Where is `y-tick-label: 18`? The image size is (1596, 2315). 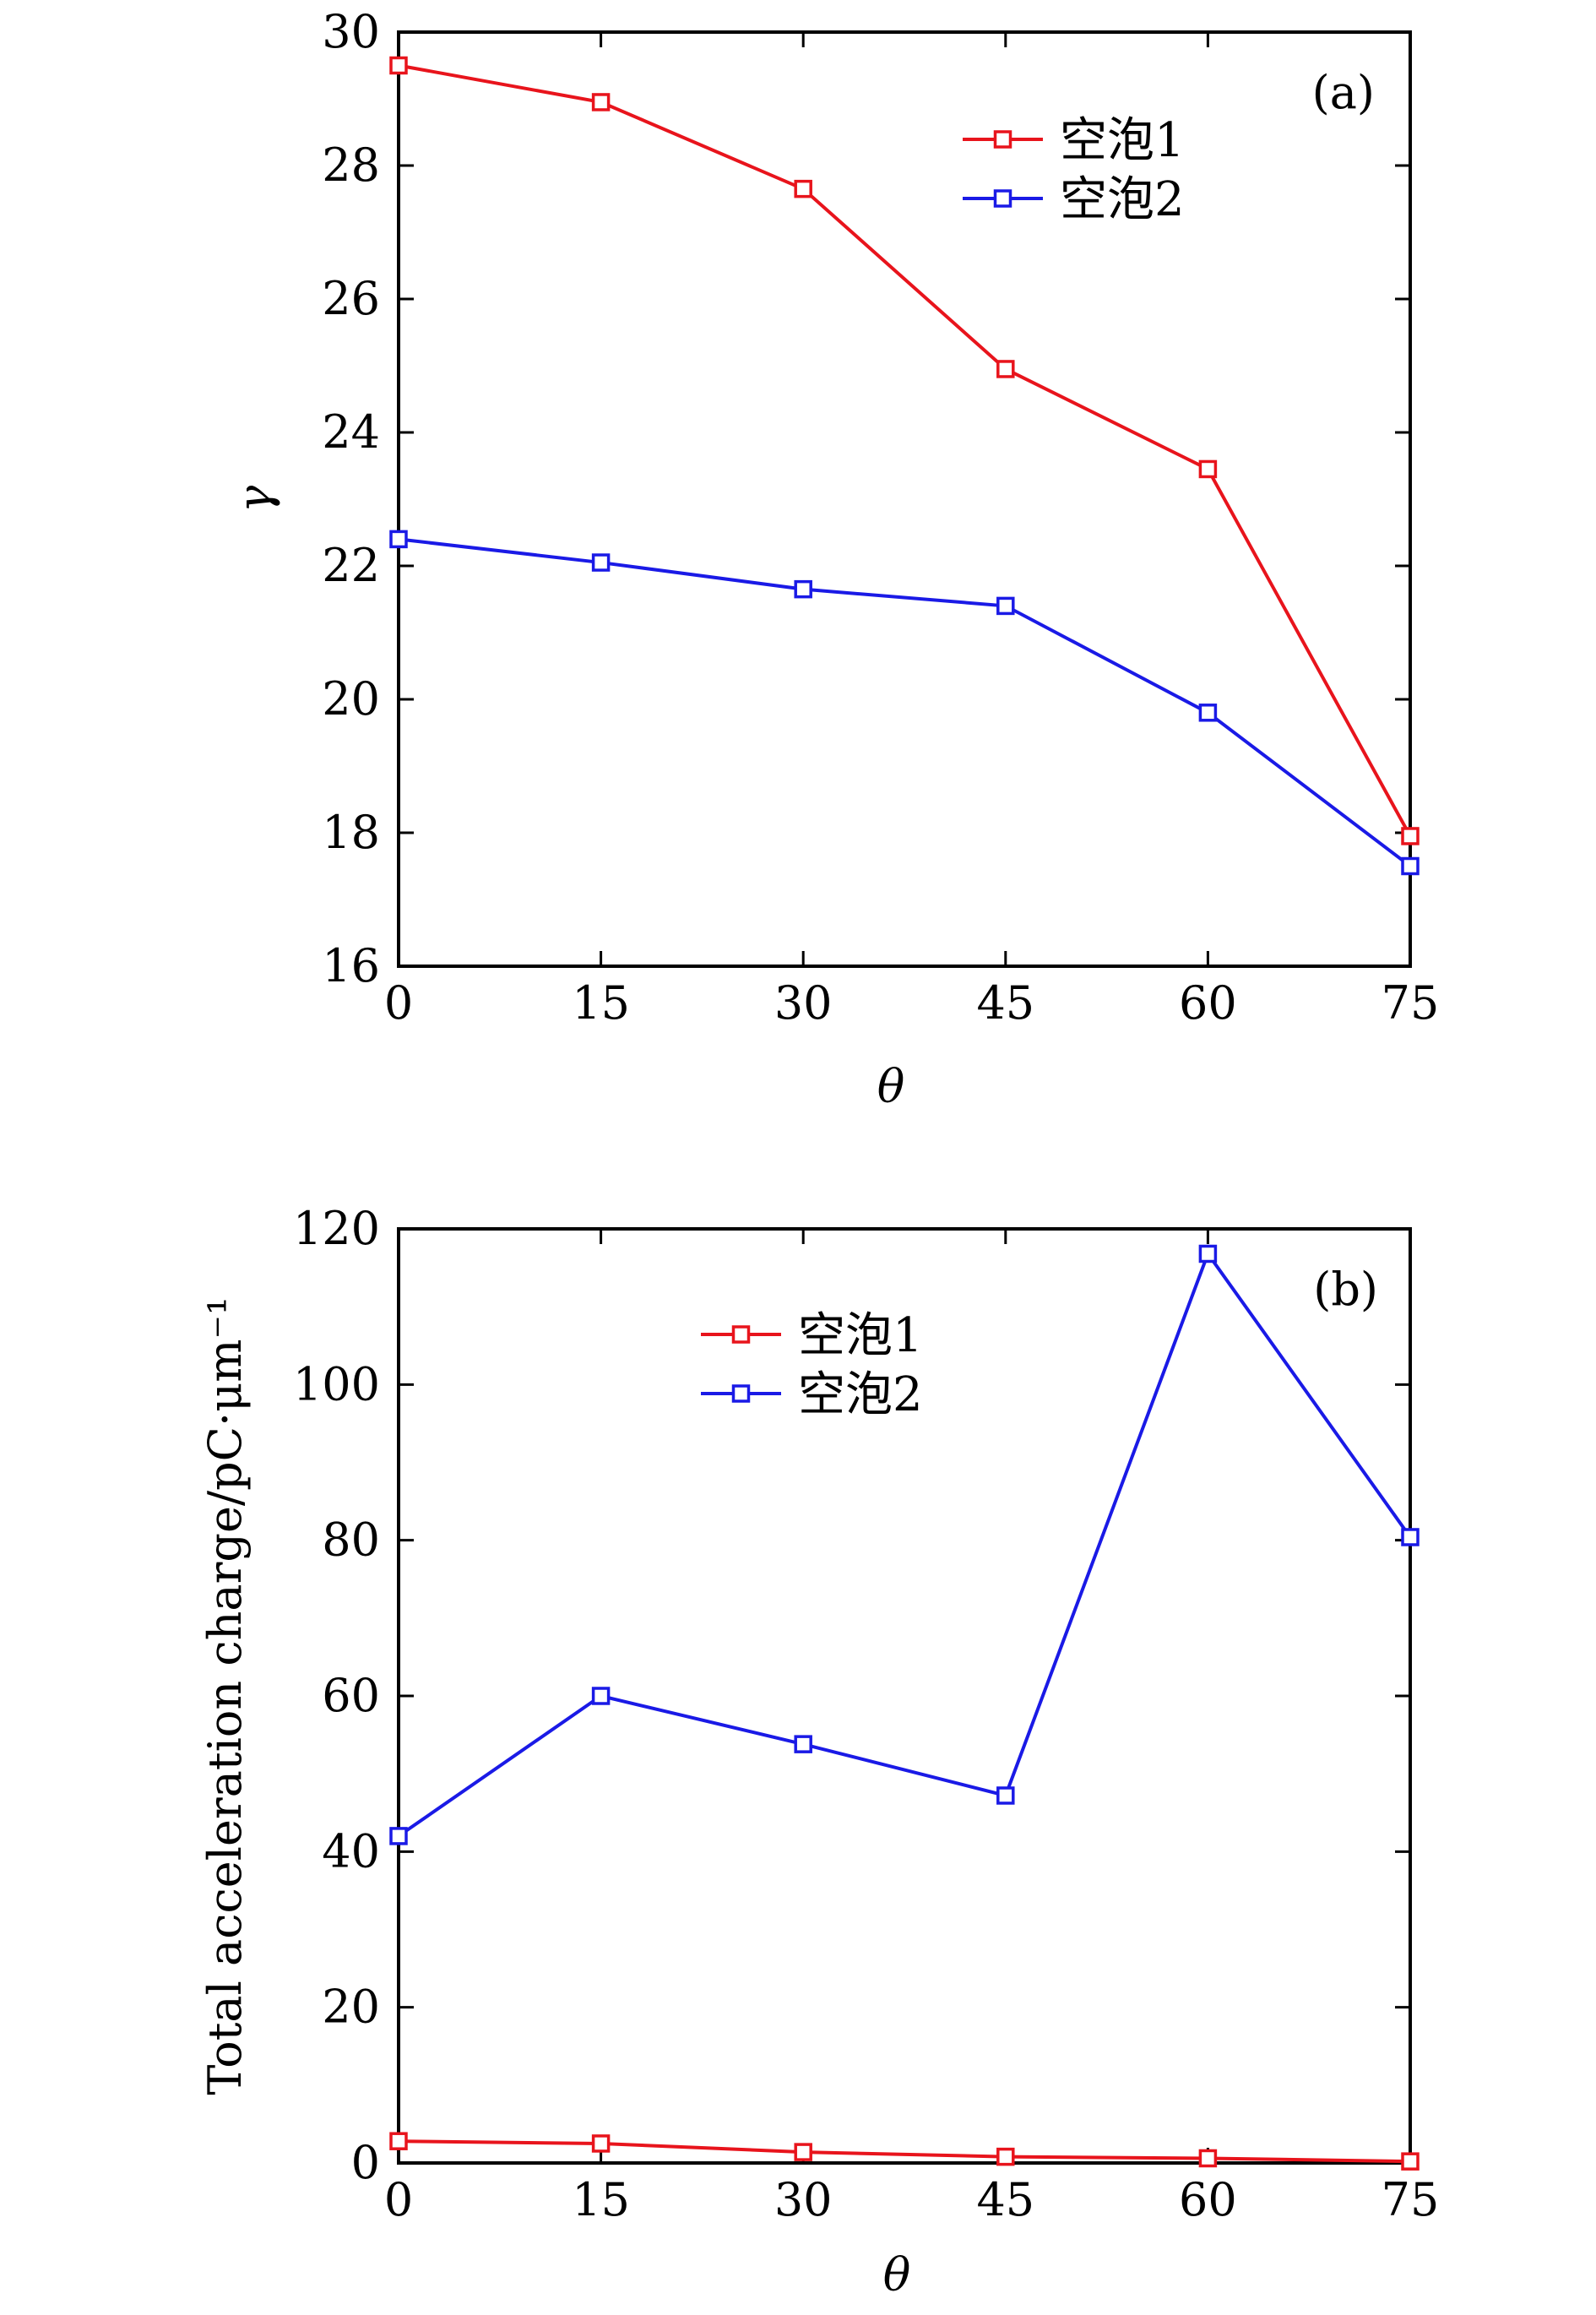 y-tick-label: 18 is located at coordinates (351, 832).